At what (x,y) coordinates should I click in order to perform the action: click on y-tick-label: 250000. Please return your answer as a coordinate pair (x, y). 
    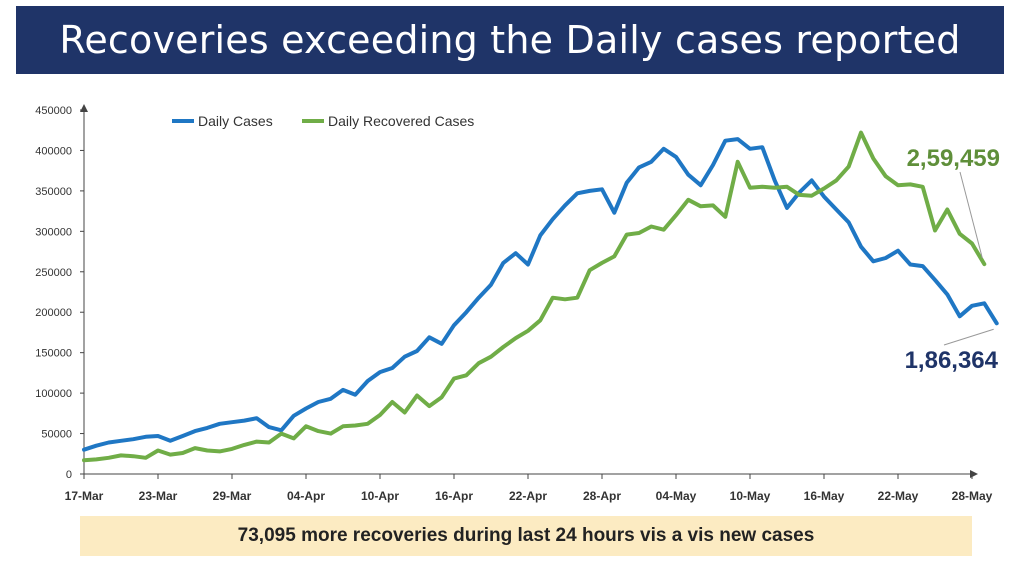
    Looking at the image, I should click on (53, 273).